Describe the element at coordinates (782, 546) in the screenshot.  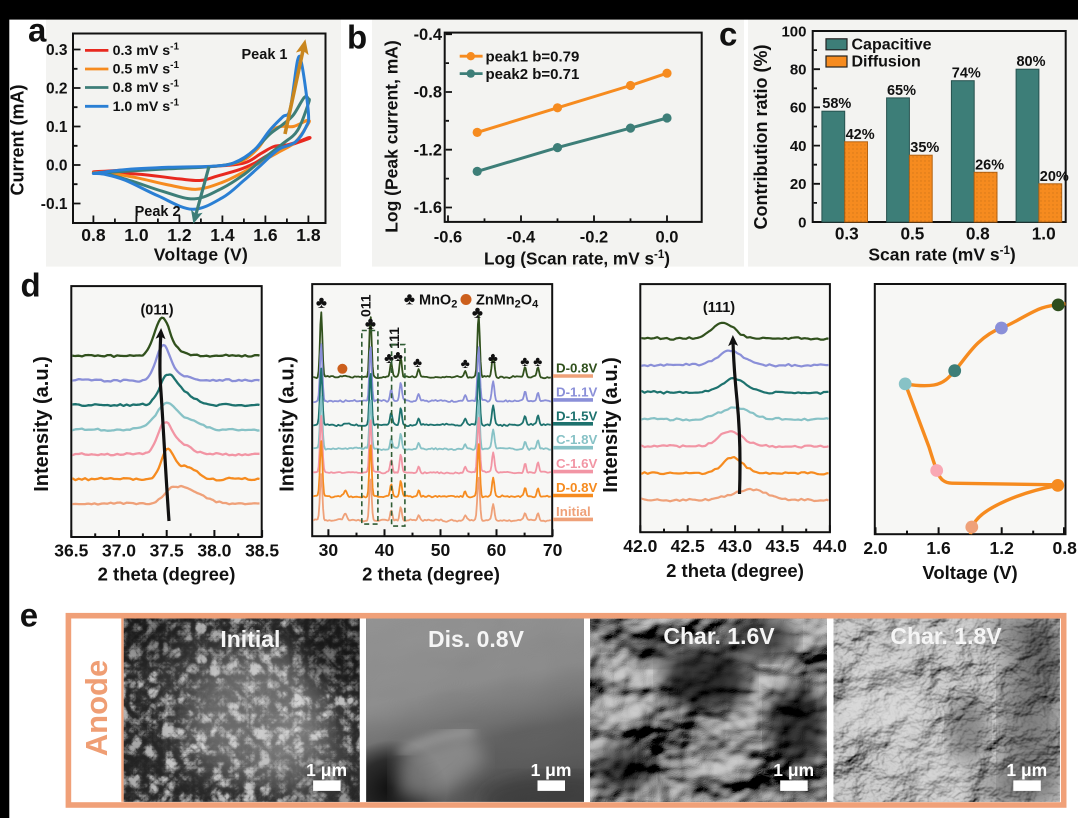
I see `svg-text: 43.5` at that location.